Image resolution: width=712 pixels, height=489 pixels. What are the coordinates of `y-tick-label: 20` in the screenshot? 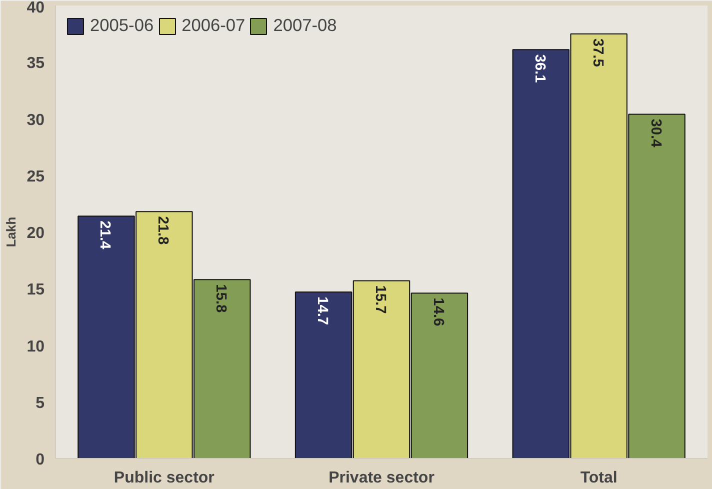 It's located at (35, 233).